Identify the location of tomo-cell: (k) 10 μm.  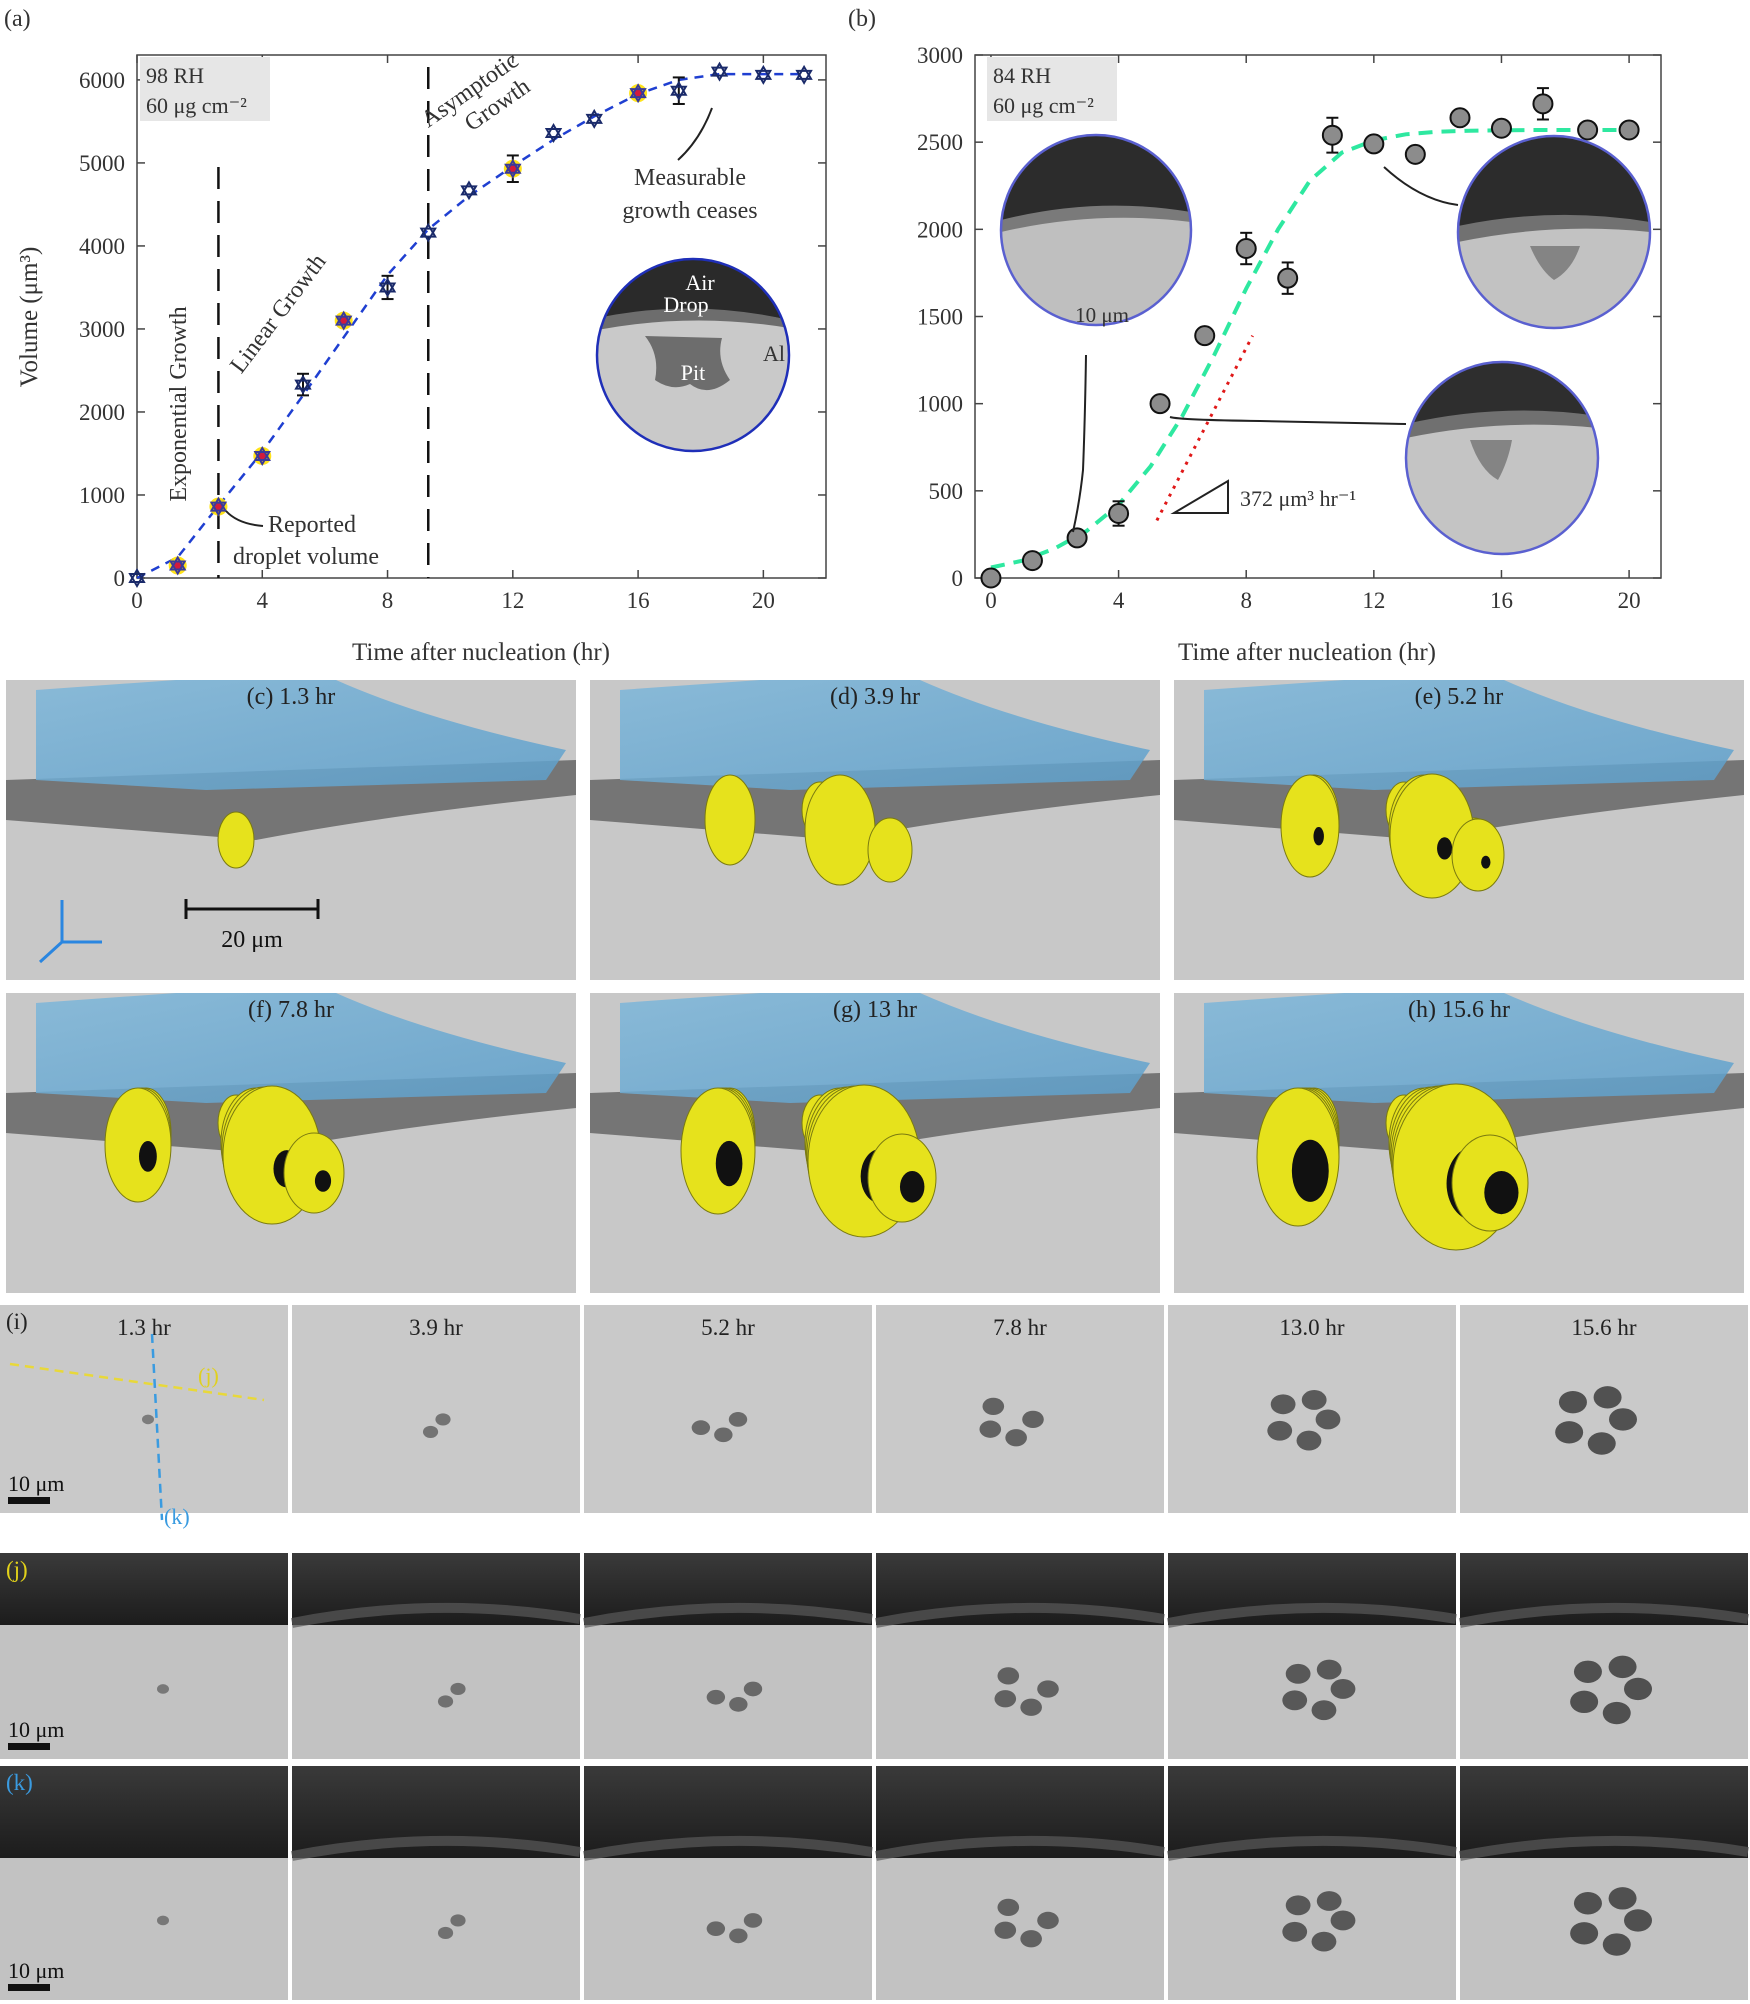
(144, 1883).